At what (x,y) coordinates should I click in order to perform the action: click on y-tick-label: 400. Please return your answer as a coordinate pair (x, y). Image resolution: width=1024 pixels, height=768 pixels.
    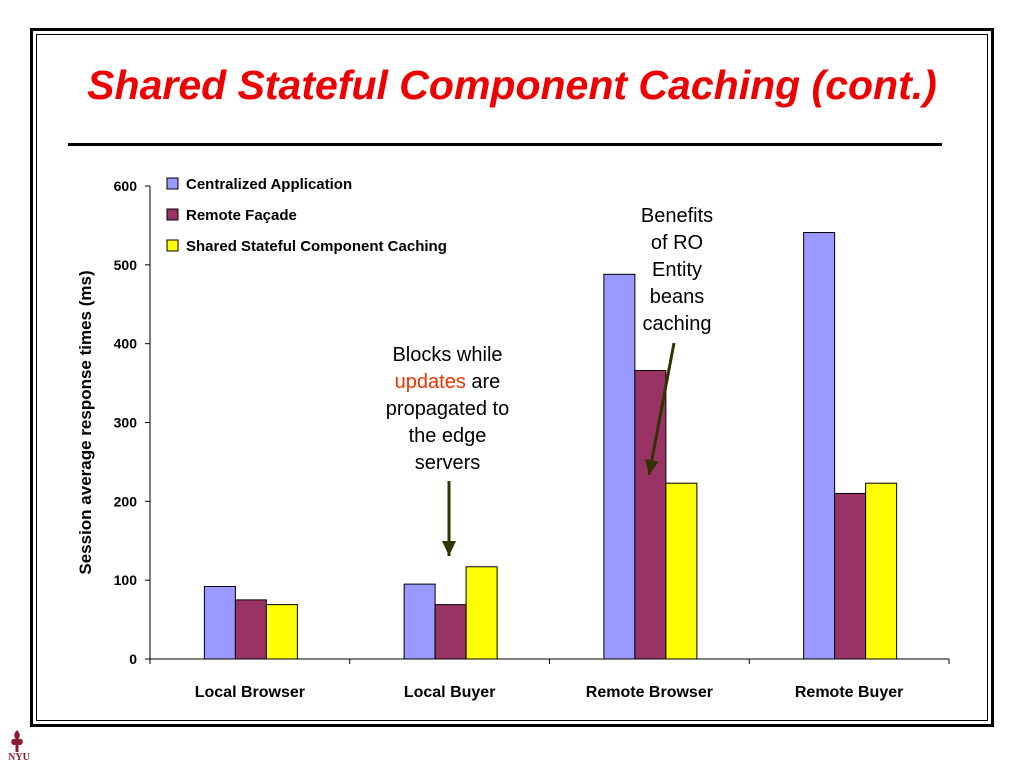
    Looking at the image, I should click on (126, 344).